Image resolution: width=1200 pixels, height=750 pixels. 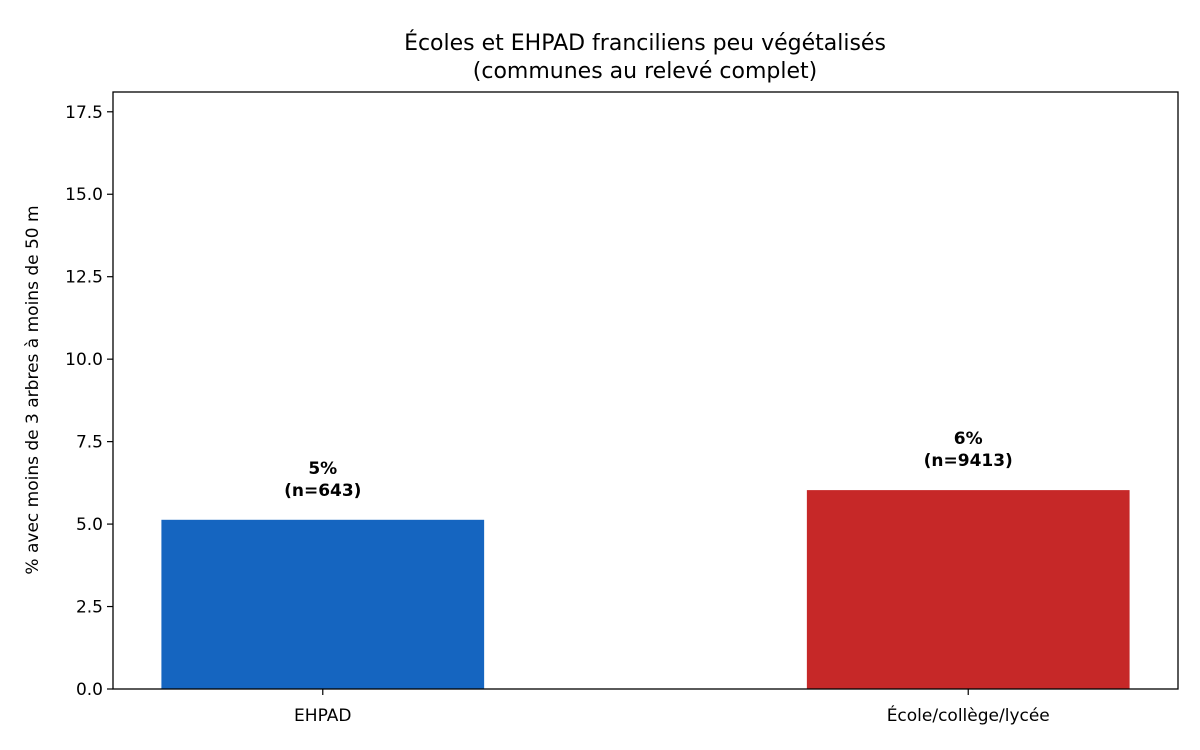 I want to click on bar-value-label: 6%, so click(x=968, y=439).